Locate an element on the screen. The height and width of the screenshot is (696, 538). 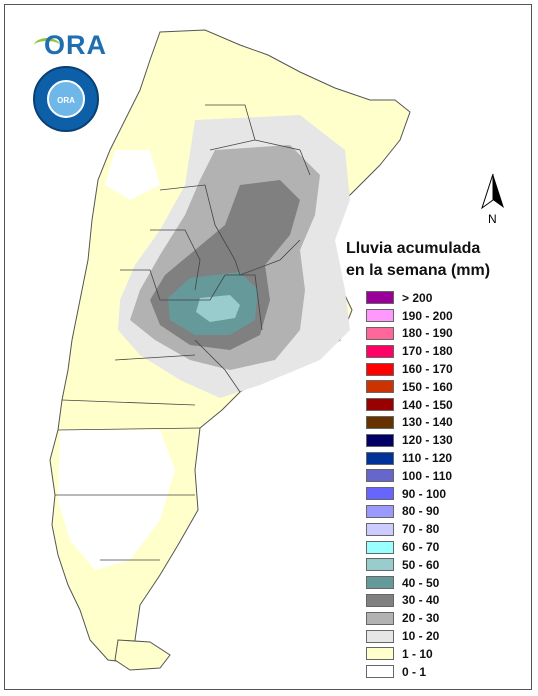
legend-label: 60 - 70 is located at coordinates (421, 547).